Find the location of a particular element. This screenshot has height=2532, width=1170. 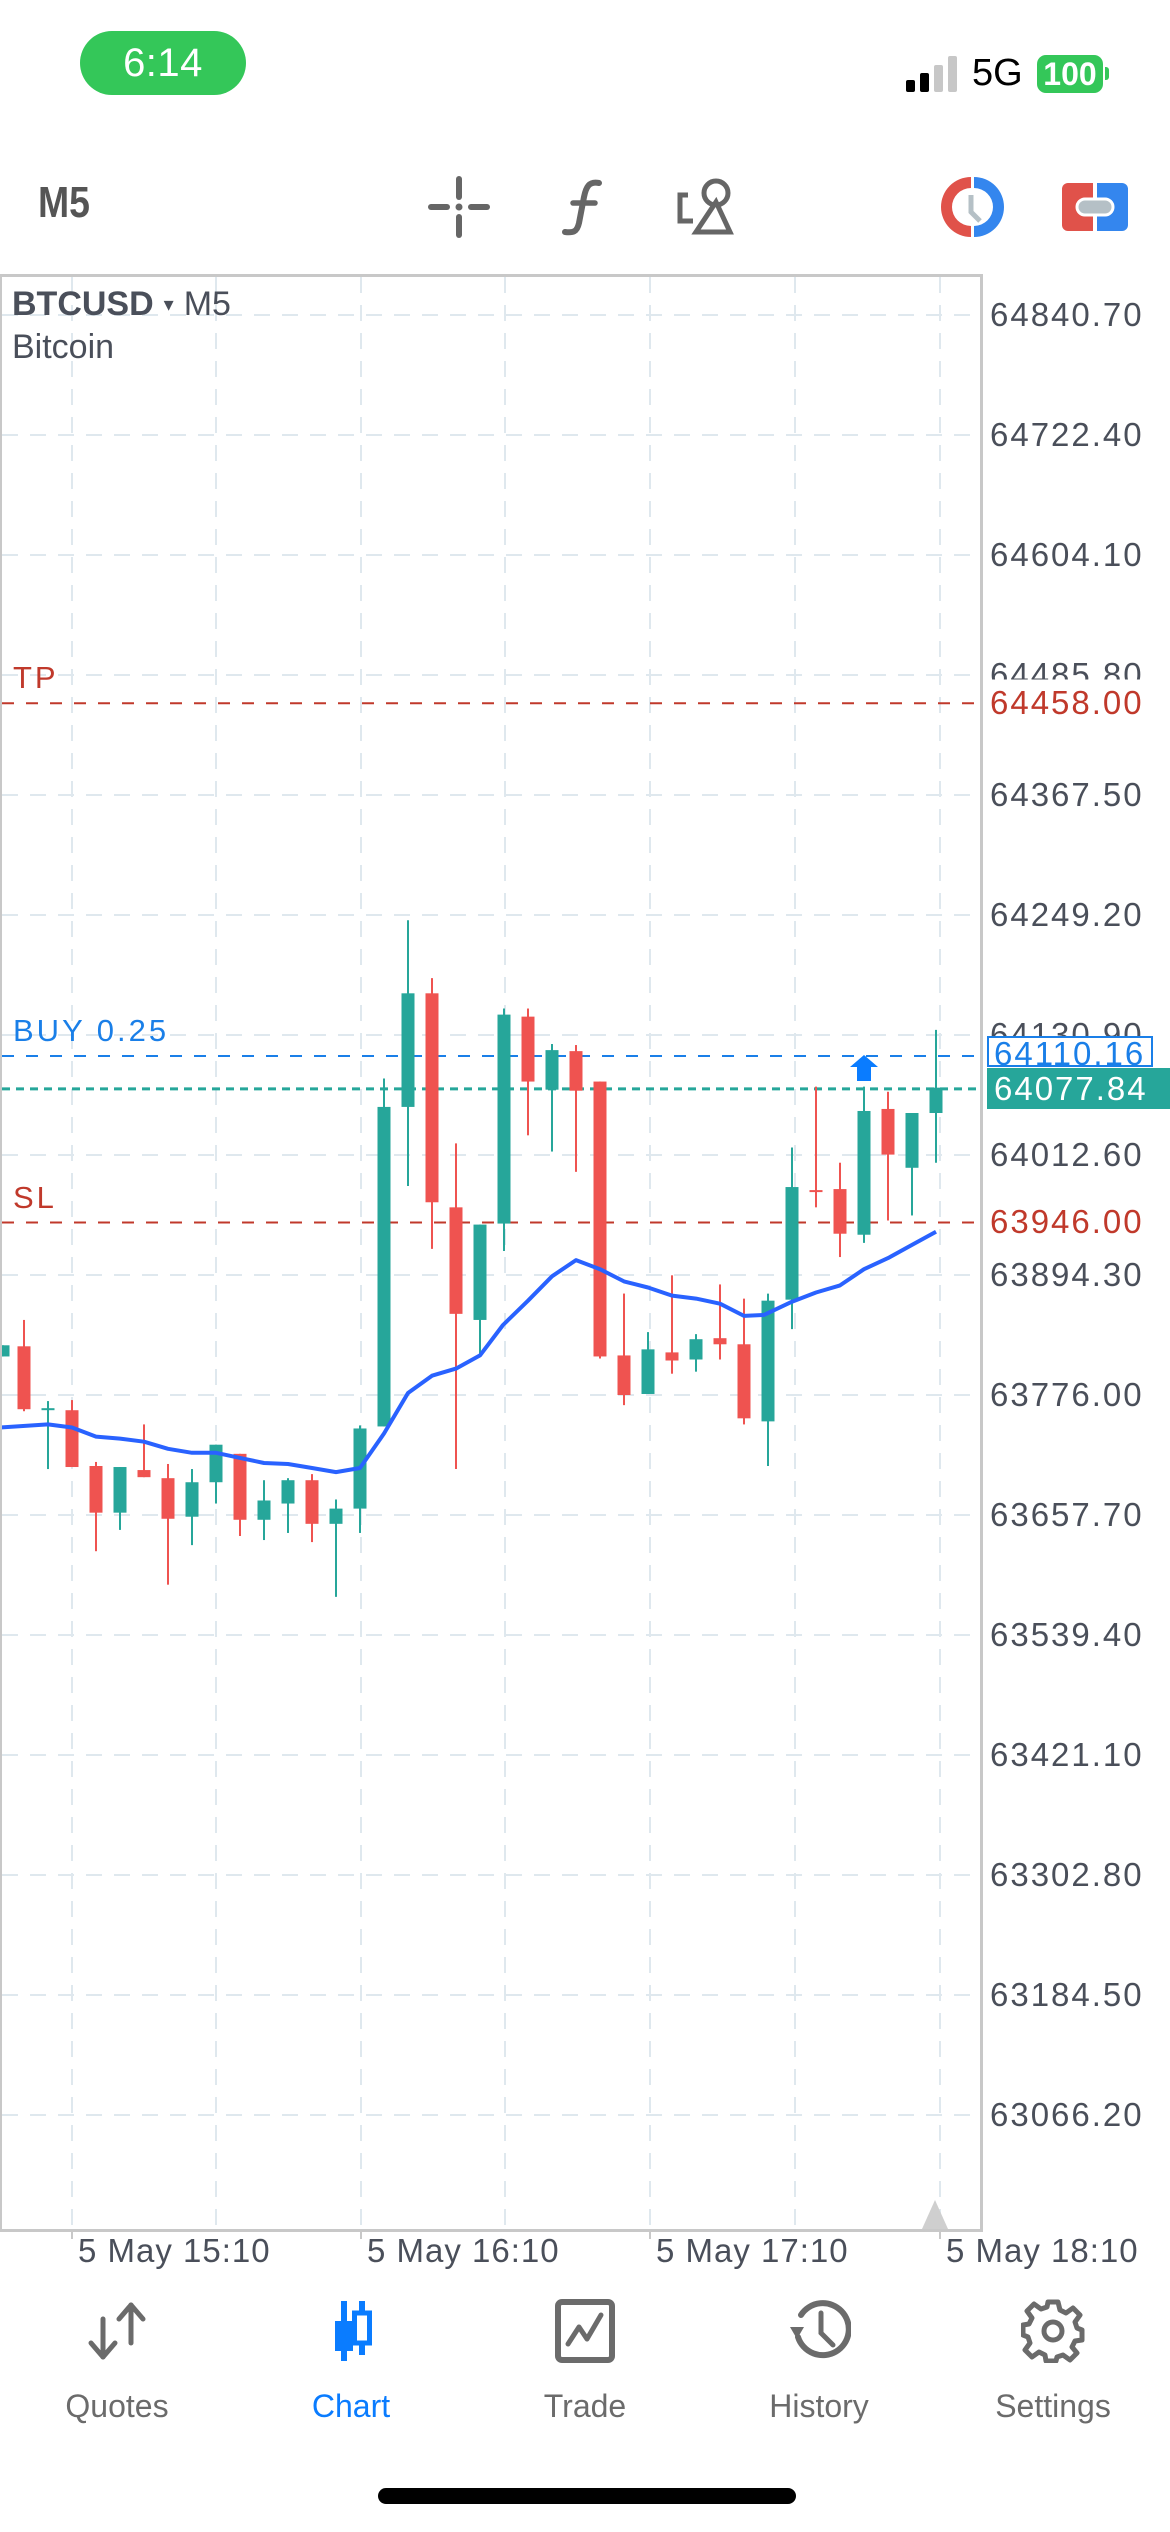

timeframe-clock-button is located at coordinates (972, 207).